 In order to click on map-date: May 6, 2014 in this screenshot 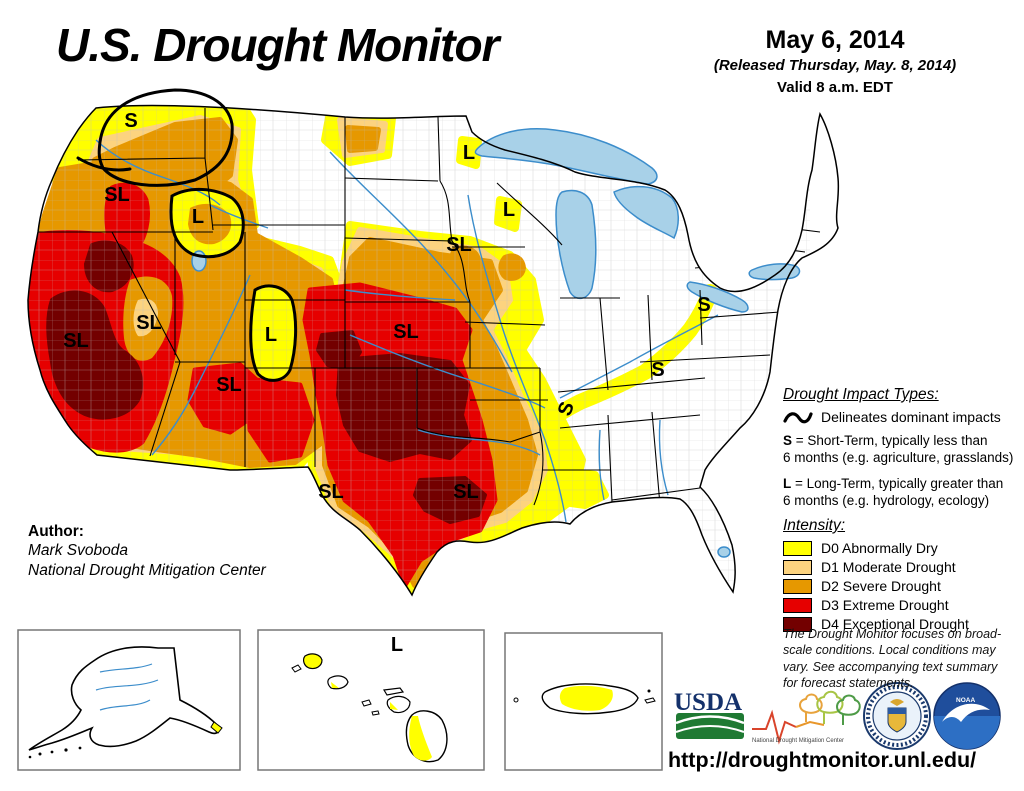, I will do `click(835, 40)`.